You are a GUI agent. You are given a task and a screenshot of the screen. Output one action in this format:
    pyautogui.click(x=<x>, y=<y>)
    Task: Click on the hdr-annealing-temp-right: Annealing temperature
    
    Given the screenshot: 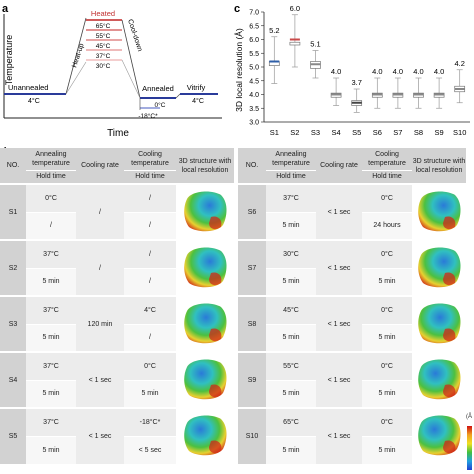 What is the action you would take?
    pyautogui.click(x=291, y=159)
    